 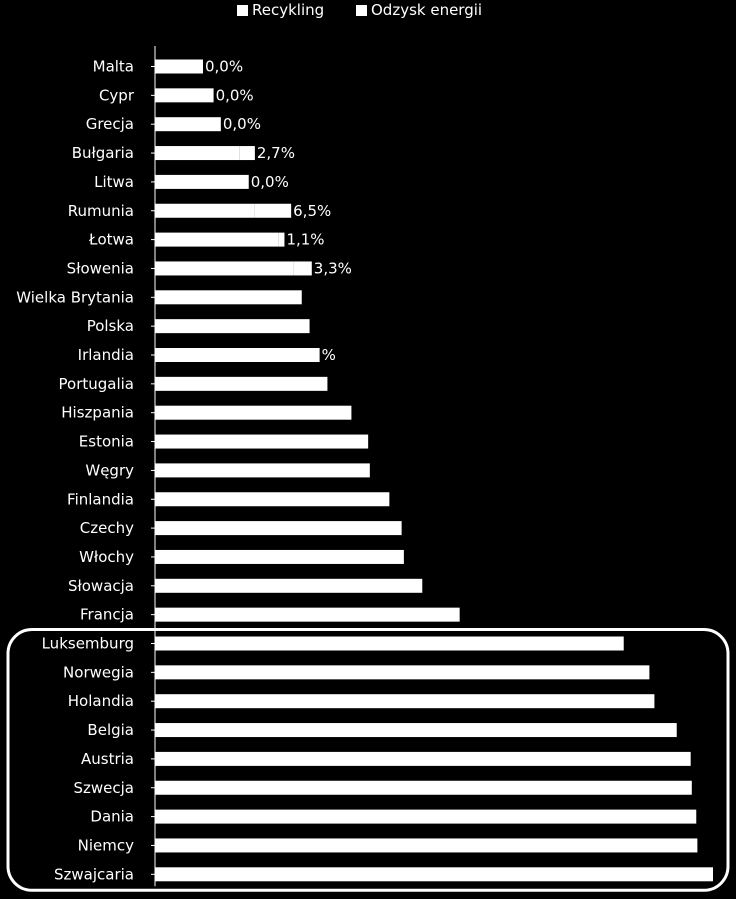 What do you see at coordinates (184, 95) in the screenshot?
I see `bar-recykling-cypr` at bounding box center [184, 95].